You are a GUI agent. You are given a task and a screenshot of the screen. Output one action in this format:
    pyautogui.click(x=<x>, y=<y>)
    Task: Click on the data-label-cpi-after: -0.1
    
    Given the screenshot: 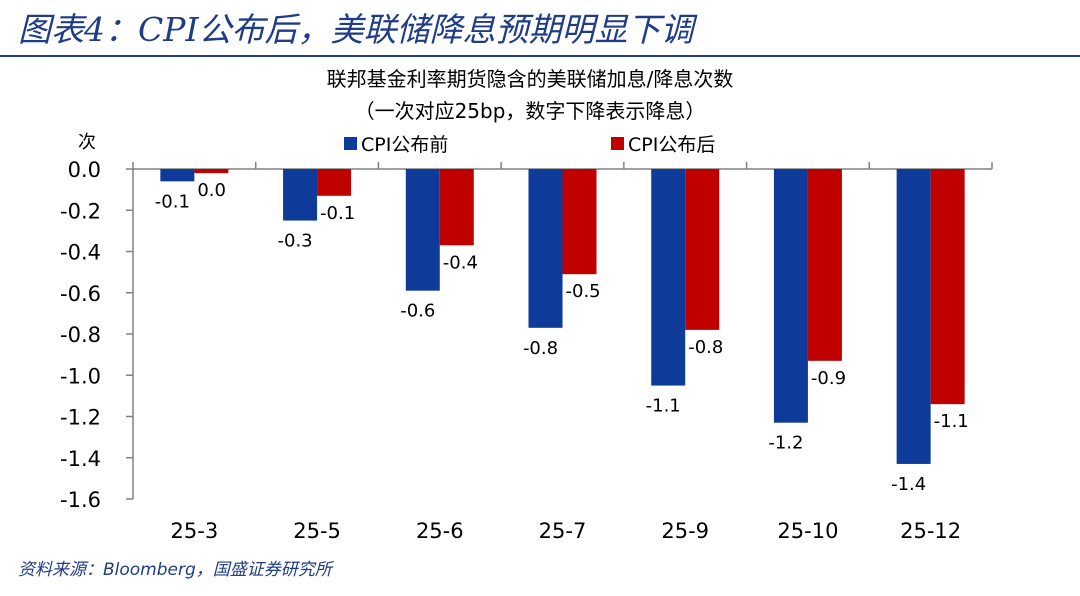 What is the action you would take?
    pyautogui.click(x=337, y=213)
    